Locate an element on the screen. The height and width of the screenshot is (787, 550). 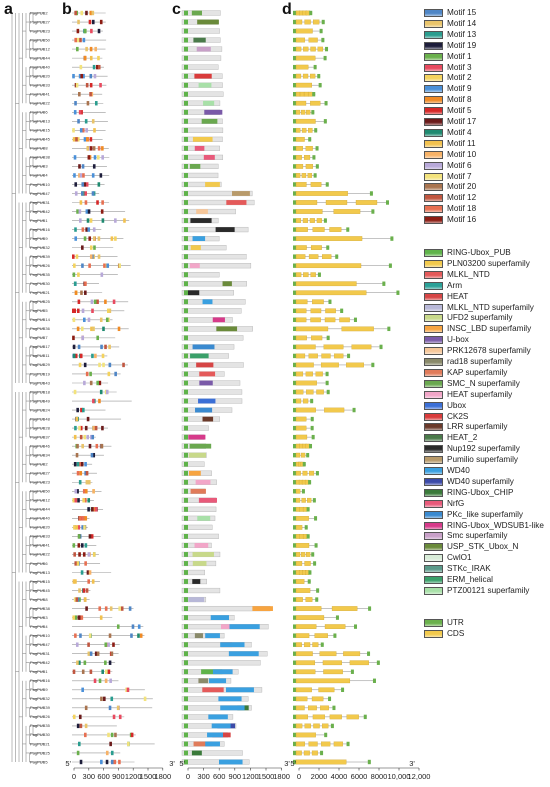
legend-label: Motif 18 is located at coordinates (462, 209).